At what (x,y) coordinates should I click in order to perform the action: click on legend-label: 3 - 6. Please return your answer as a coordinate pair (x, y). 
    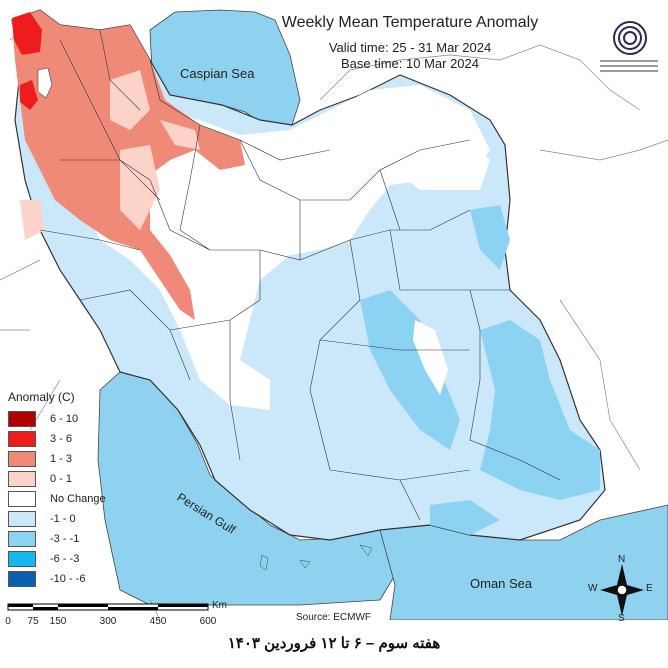
    Looking at the image, I should click on (61, 439).